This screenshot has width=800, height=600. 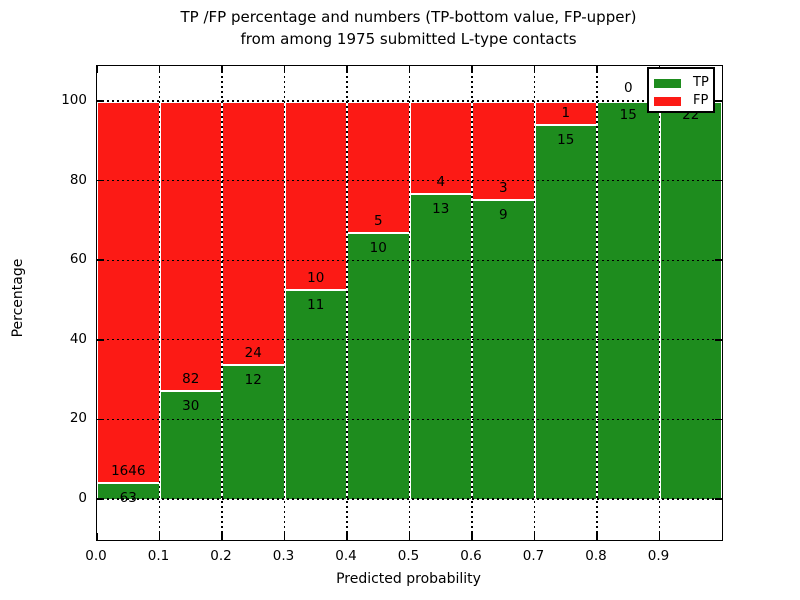 I want to click on fp-count-label: 10, so click(x=316, y=277).